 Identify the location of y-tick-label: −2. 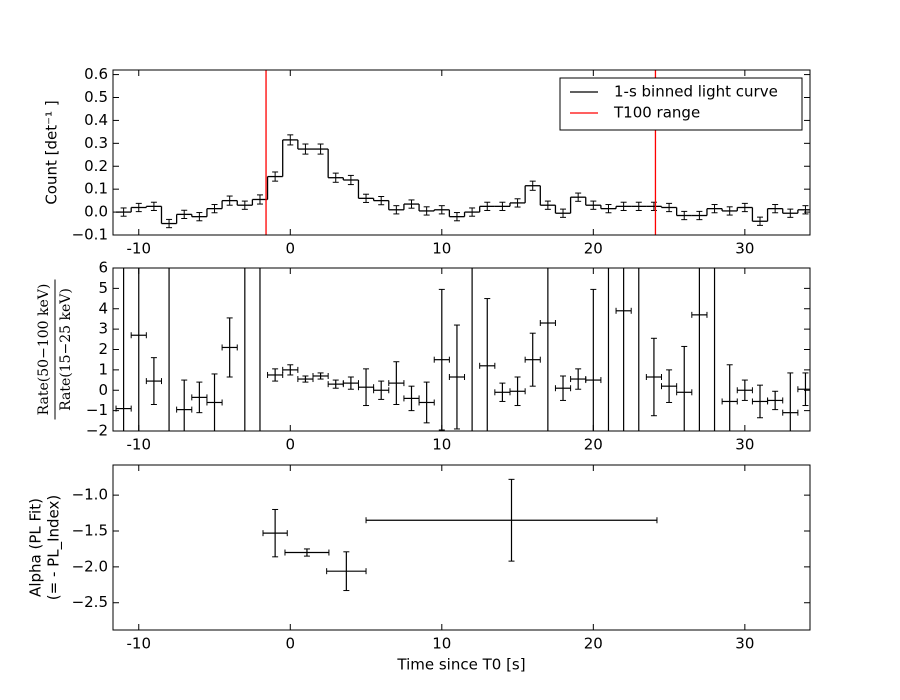
(97, 431).